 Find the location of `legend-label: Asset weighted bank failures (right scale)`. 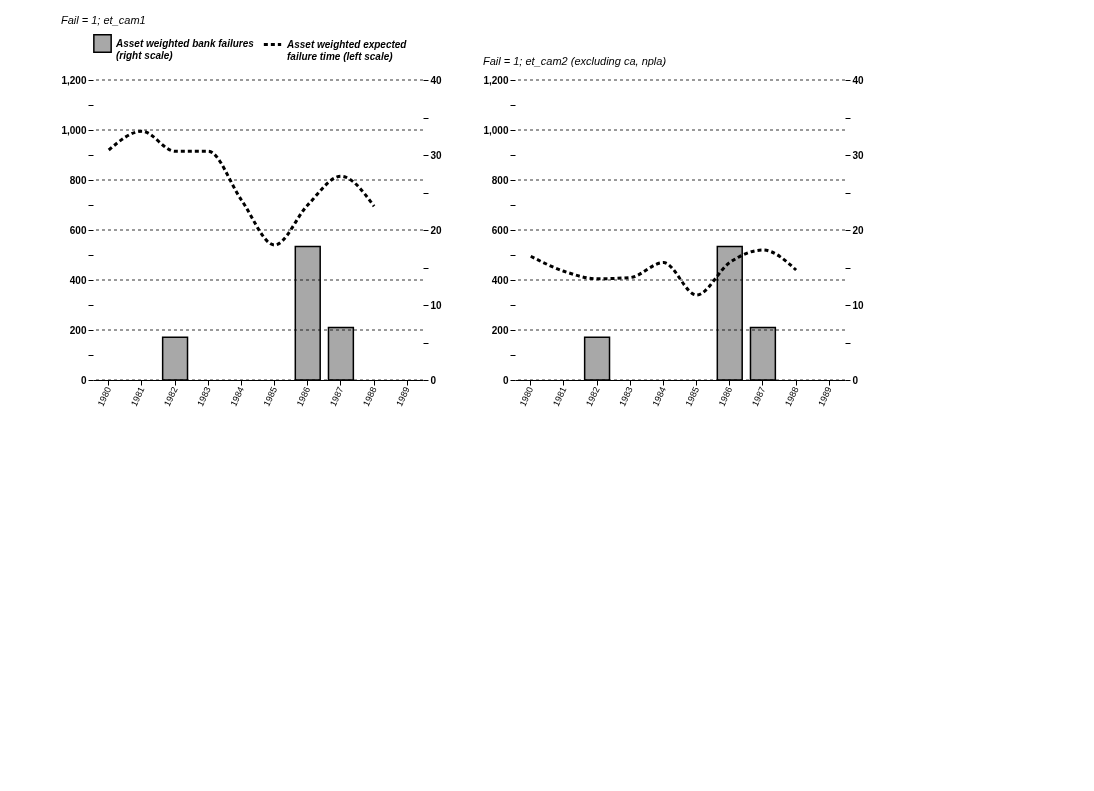

legend-label: Asset weighted bank failures (right scale) is located at coordinates (185, 49).